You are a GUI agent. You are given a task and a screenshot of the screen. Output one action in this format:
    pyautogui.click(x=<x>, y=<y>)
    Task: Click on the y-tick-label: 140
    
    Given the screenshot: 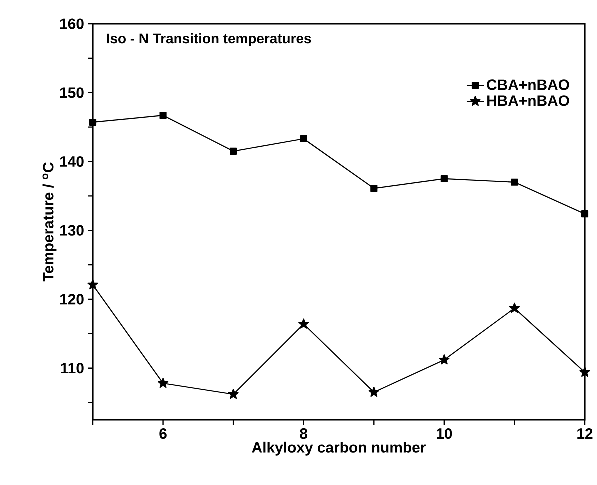 What is the action you would take?
    pyautogui.click(x=72, y=162)
    